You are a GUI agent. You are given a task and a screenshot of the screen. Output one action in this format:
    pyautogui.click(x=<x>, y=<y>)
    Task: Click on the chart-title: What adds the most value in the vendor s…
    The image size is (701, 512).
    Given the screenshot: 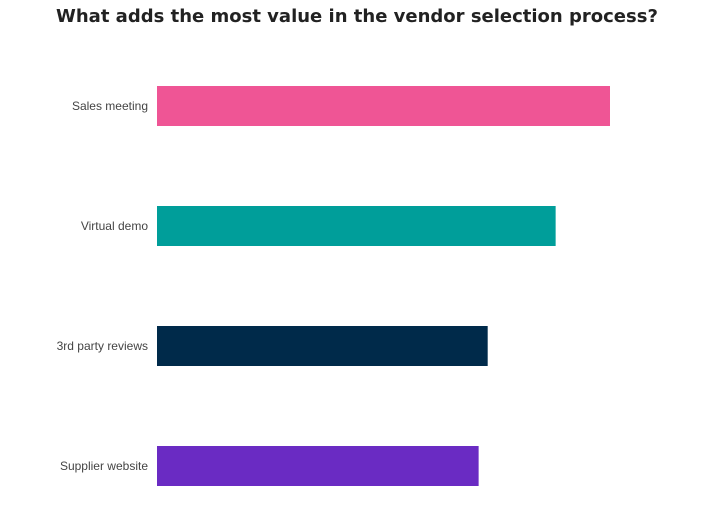 What is the action you would take?
    pyautogui.click(x=357, y=16)
    